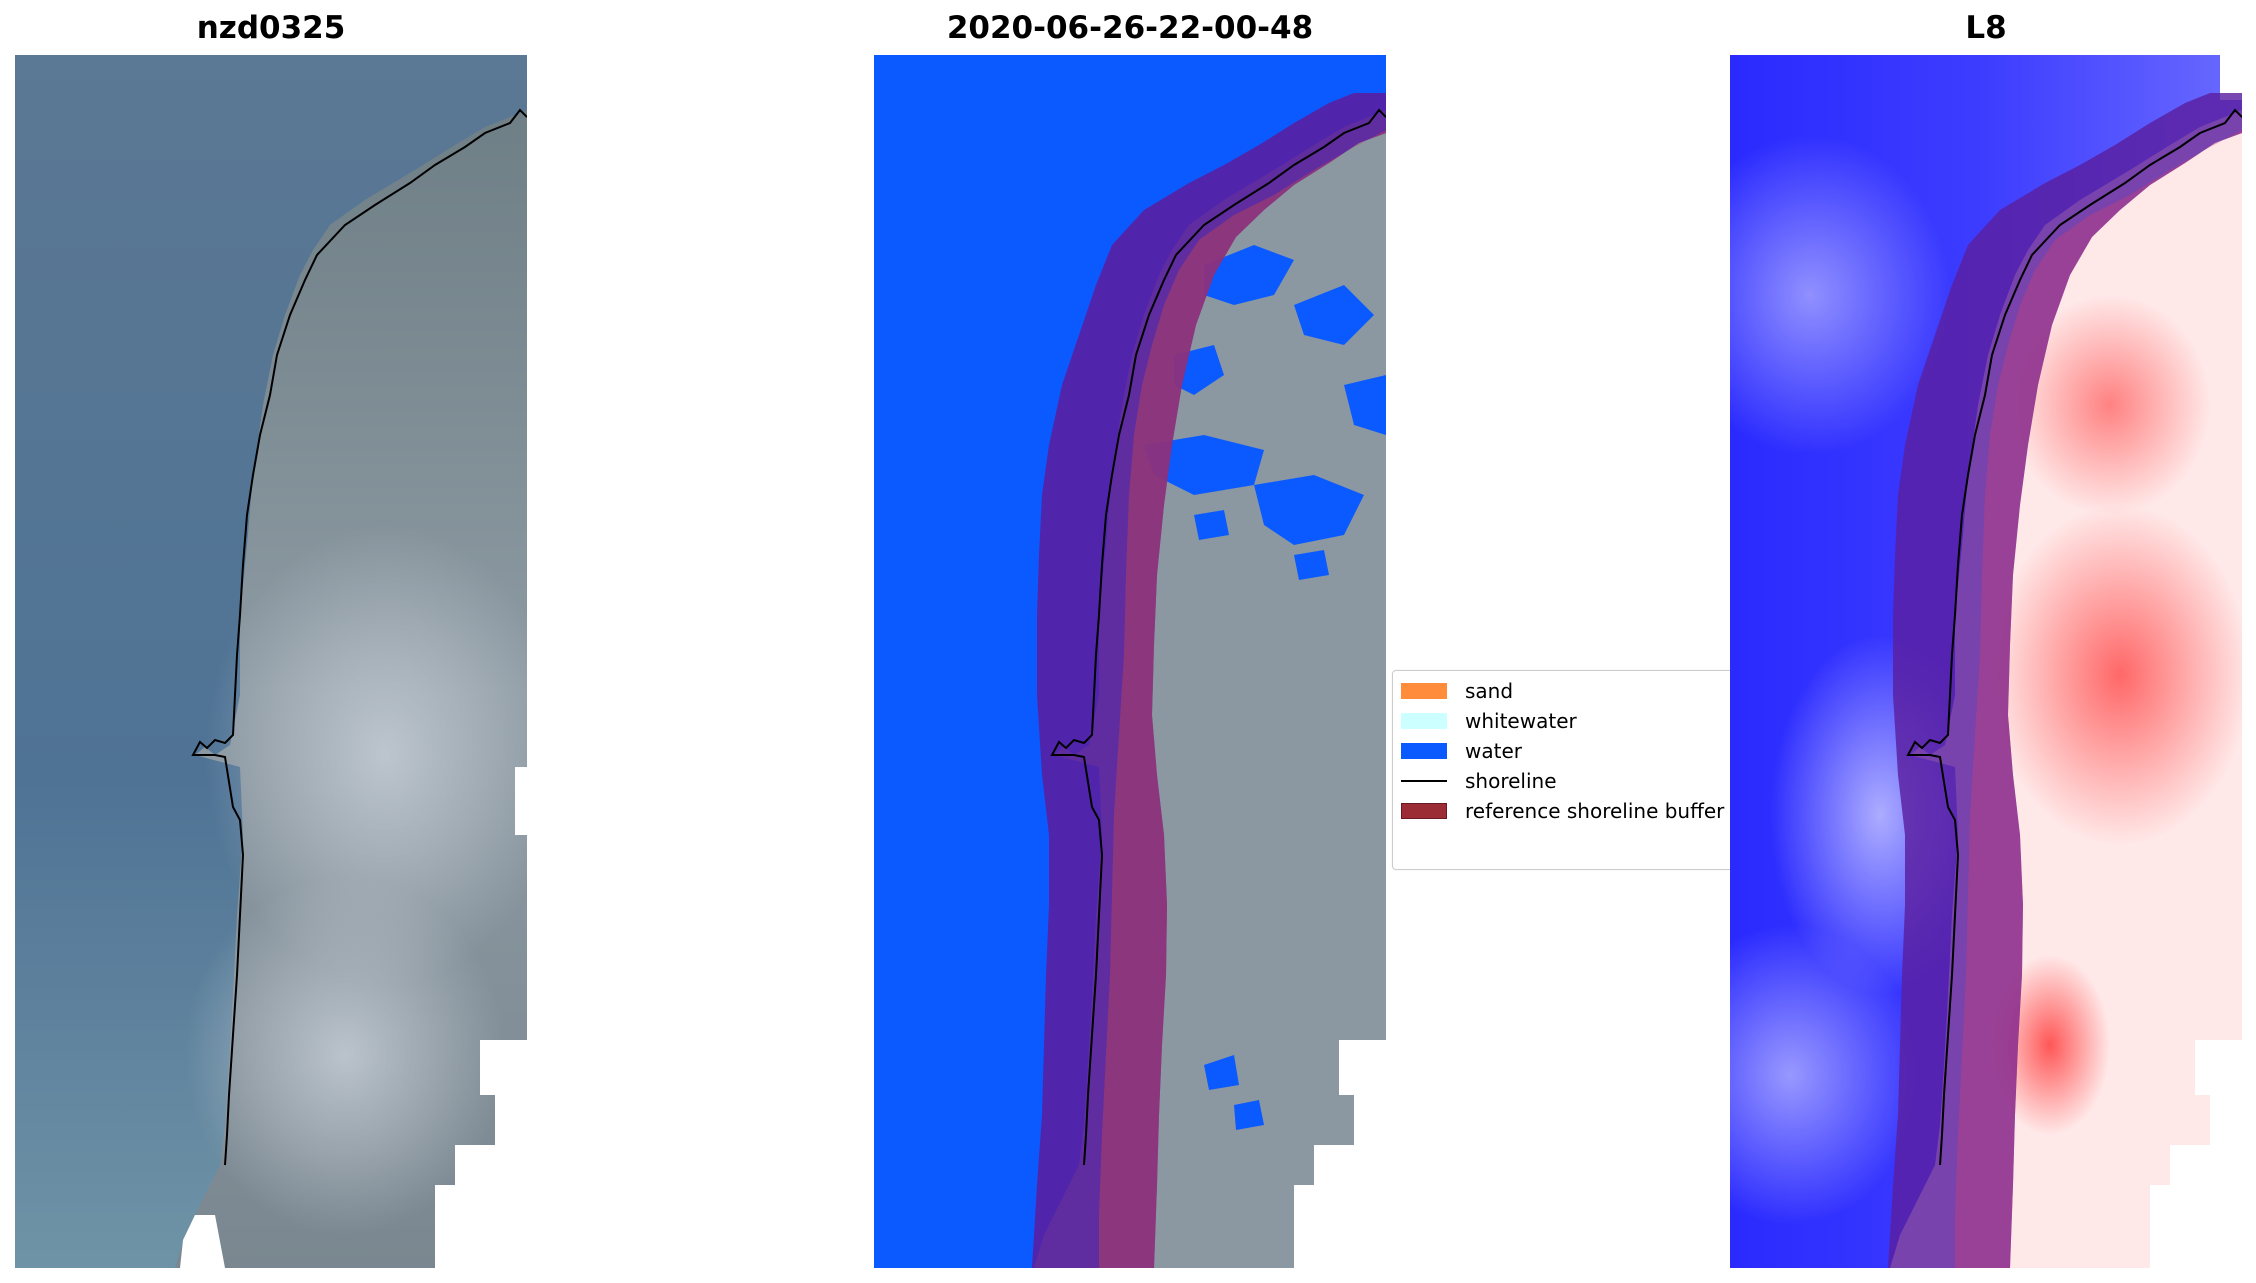 The height and width of the screenshot is (1283, 2256). I want to click on sand-swatch, so click(1424, 691).